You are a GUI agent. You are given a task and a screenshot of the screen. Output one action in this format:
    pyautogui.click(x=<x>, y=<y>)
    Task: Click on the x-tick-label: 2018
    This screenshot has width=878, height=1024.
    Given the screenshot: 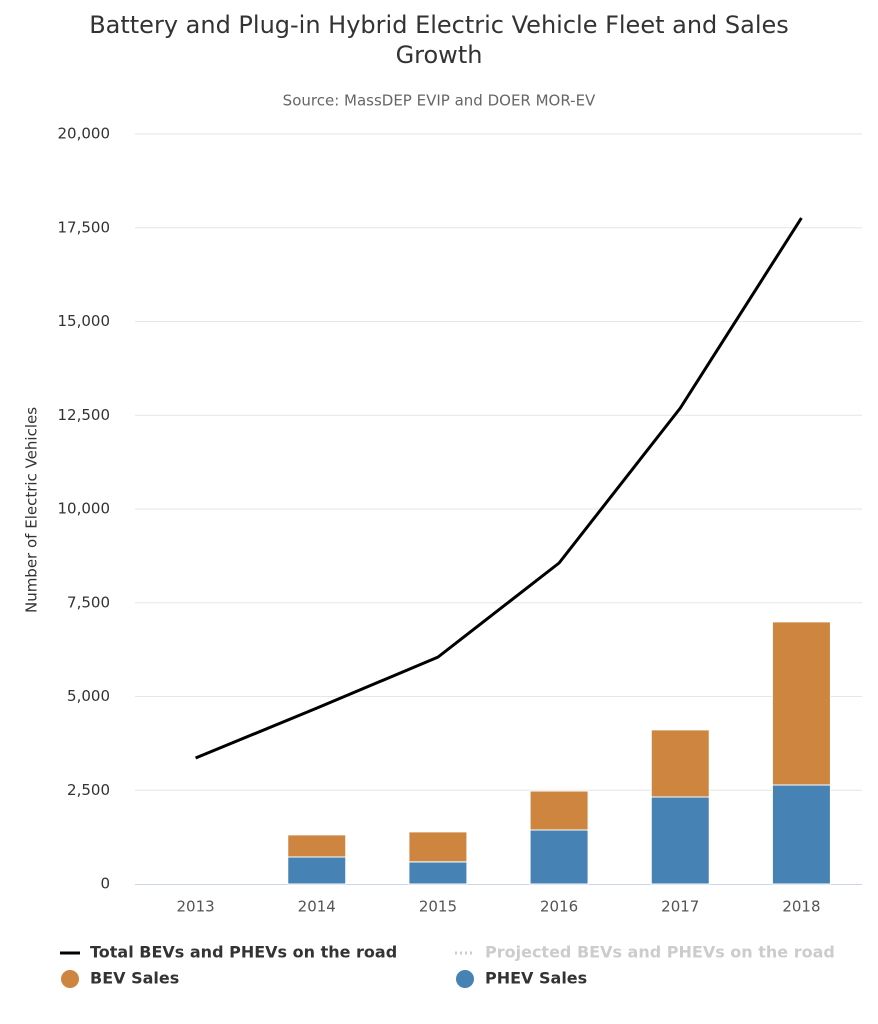 What is the action you would take?
    pyautogui.click(x=801, y=907)
    